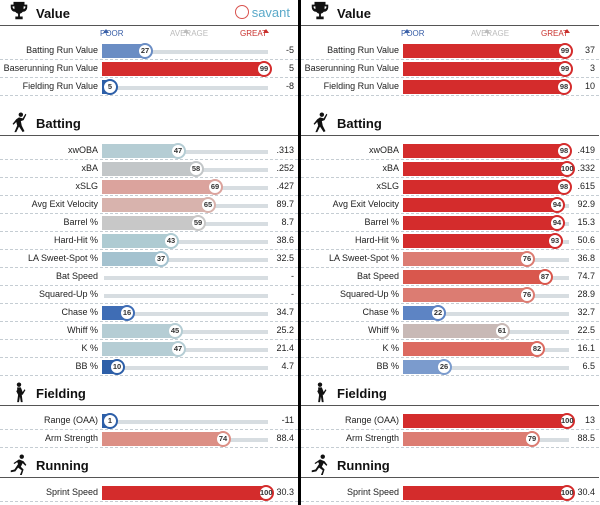  I want to click on section-running: Running Sprint Speed 100 30.4, so click(450, 477).